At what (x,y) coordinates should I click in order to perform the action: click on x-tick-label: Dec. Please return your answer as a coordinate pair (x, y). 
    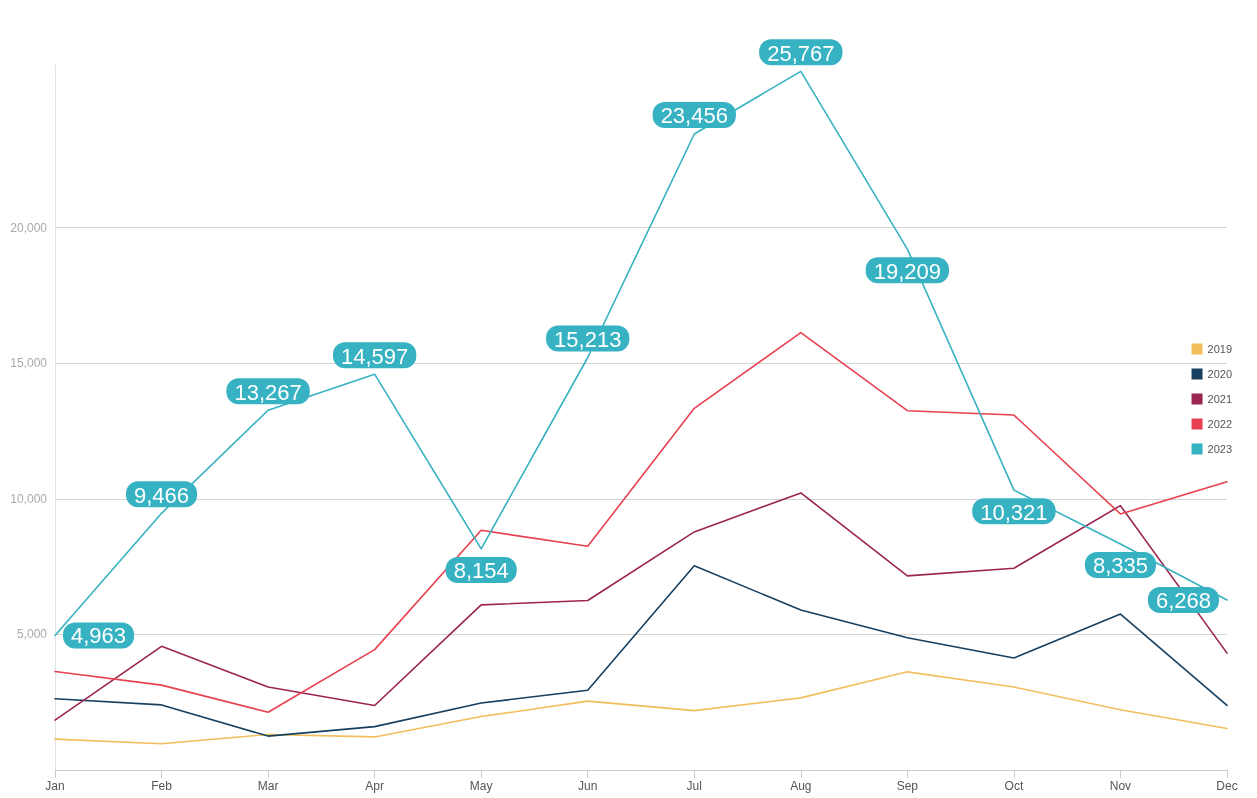
    Looking at the image, I should click on (1227, 786).